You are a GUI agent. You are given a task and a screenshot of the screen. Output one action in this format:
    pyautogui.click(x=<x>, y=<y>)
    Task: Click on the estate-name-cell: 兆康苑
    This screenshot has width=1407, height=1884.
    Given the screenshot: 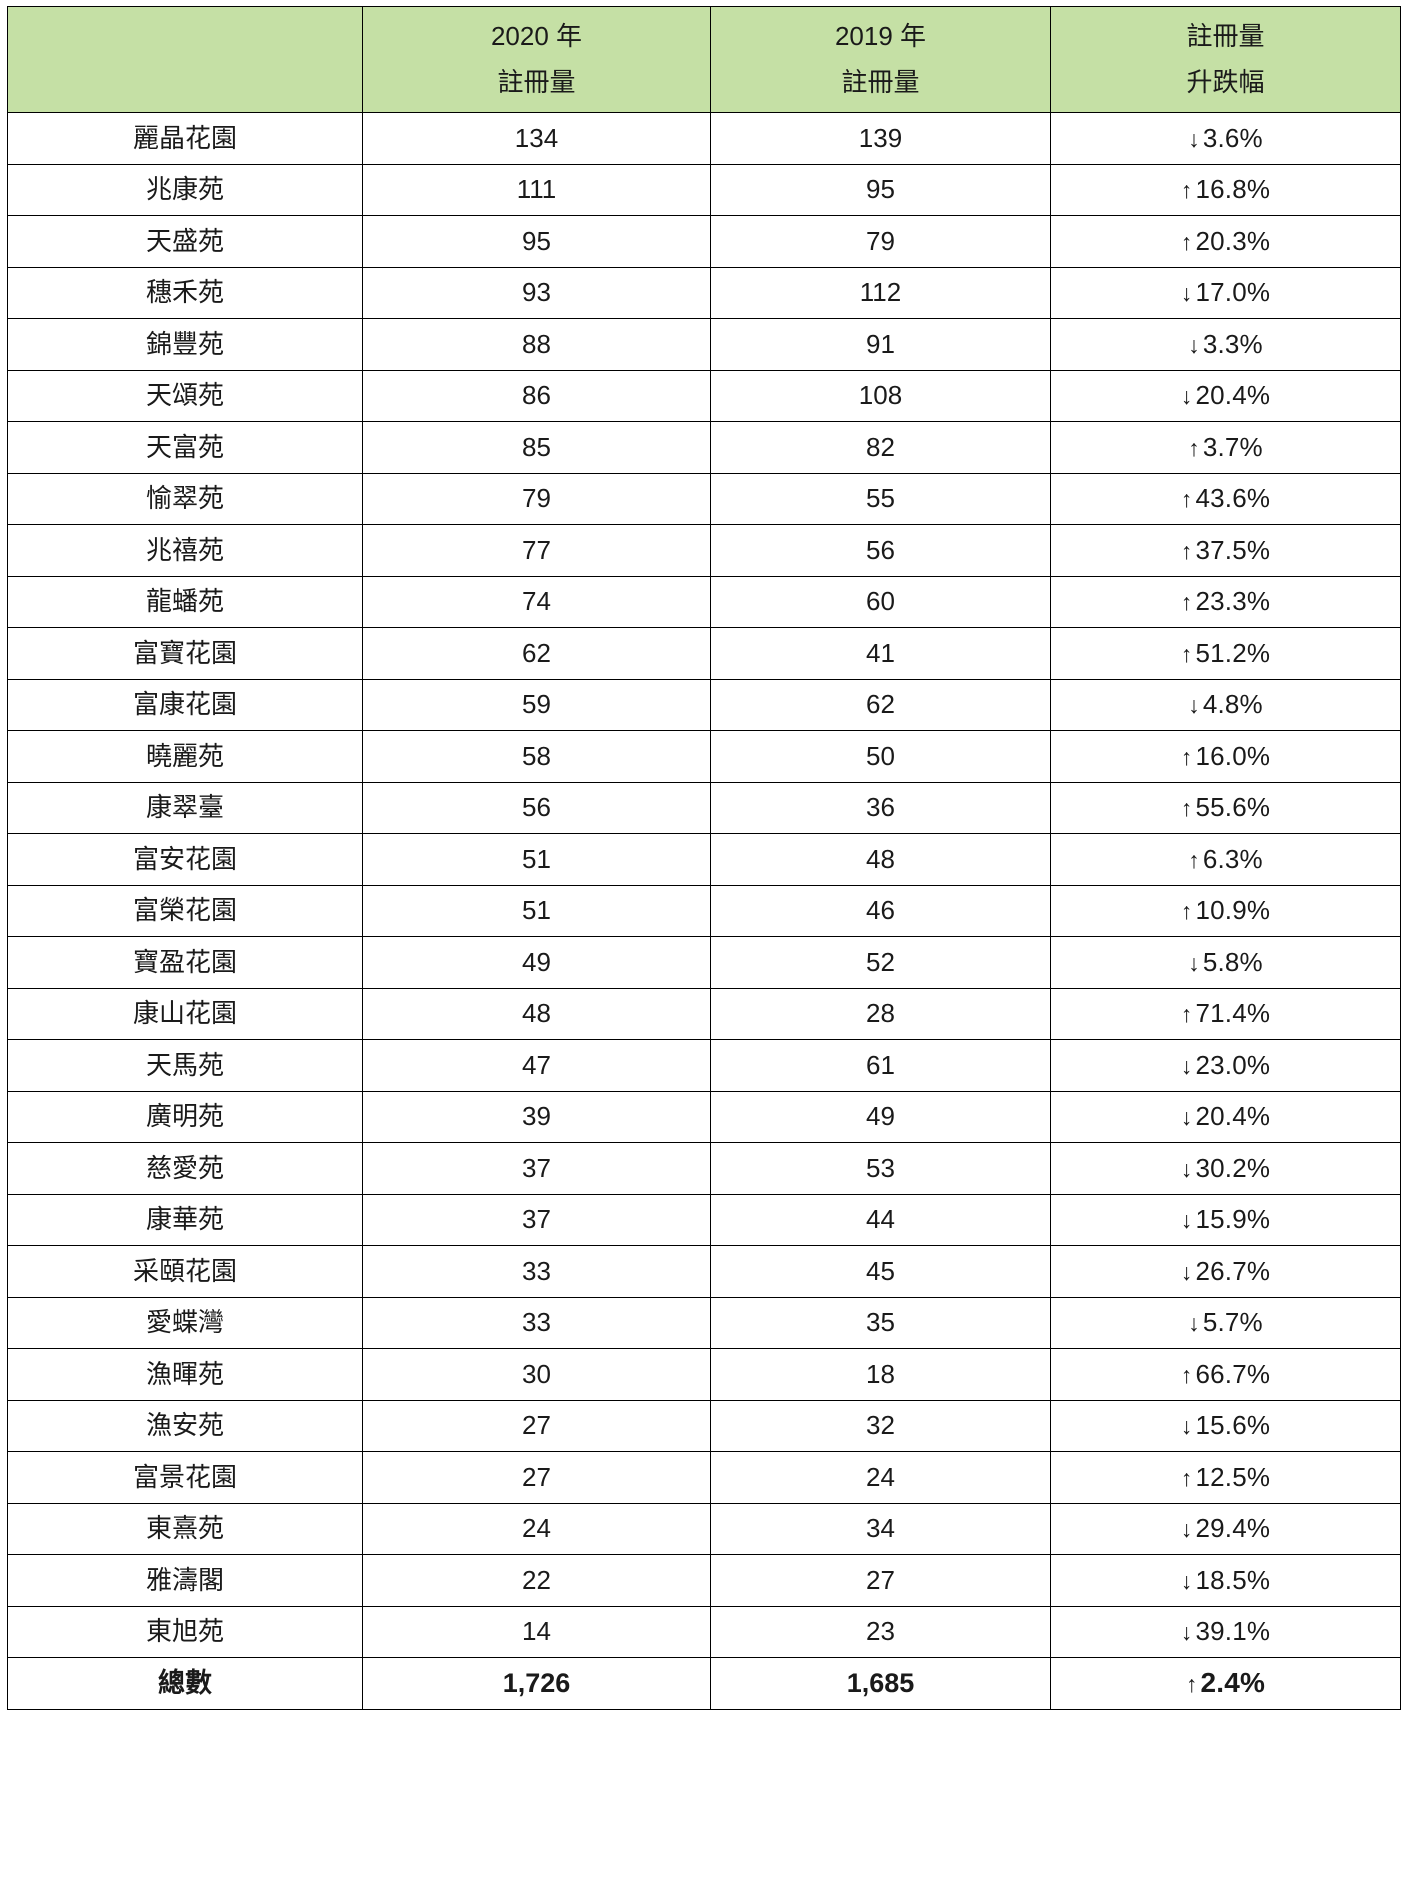 What is the action you would take?
    pyautogui.click(x=185, y=189)
    